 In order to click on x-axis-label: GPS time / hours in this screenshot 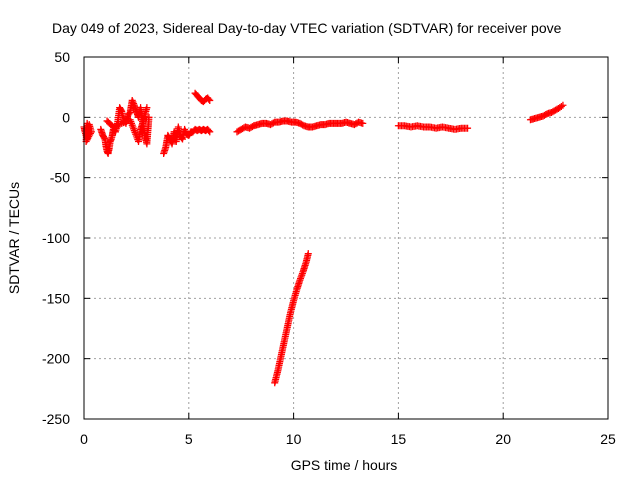, I will do `click(344, 465)`.